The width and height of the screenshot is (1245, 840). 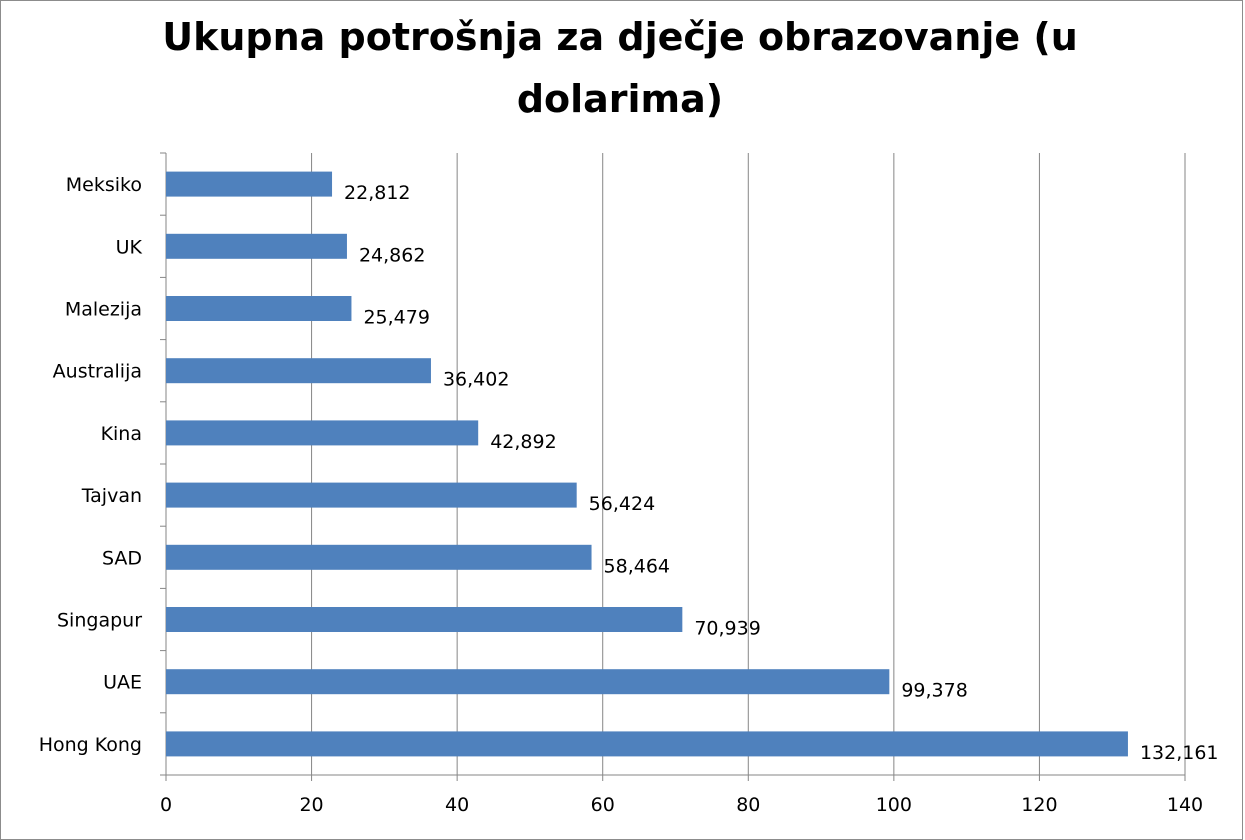 What do you see at coordinates (311, 805) in the screenshot?
I see `x-tick-label: 20` at bounding box center [311, 805].